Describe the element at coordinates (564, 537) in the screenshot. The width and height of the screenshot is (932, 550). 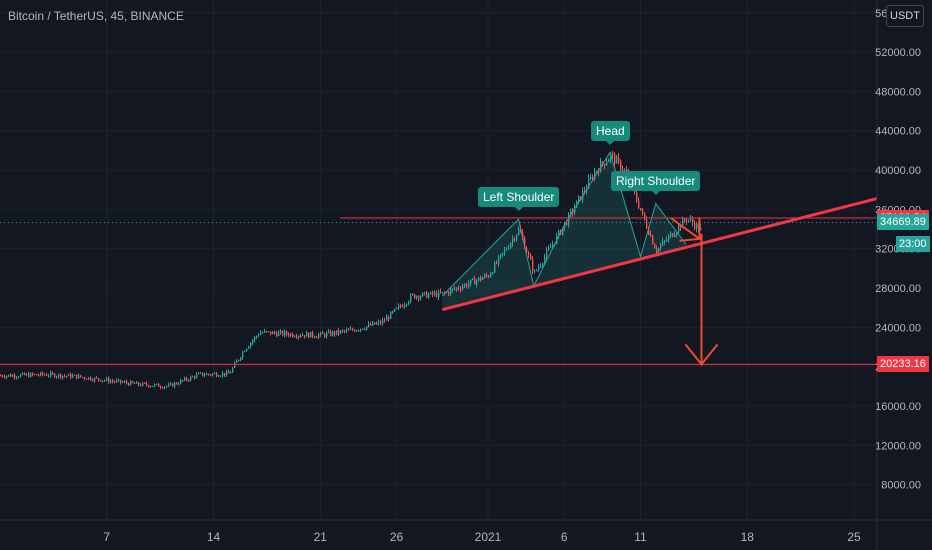
I see `time-tick-label: 6` at that location.